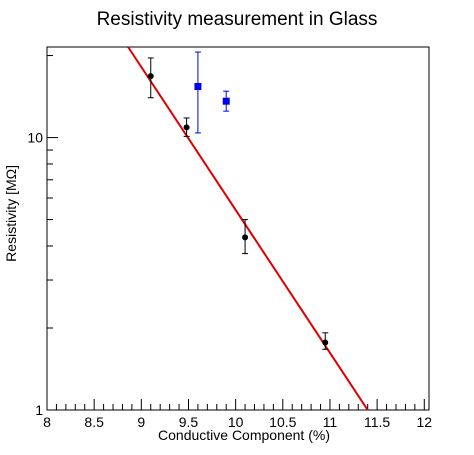  I want to click on y-tick-label: 10, so click(35, 138).